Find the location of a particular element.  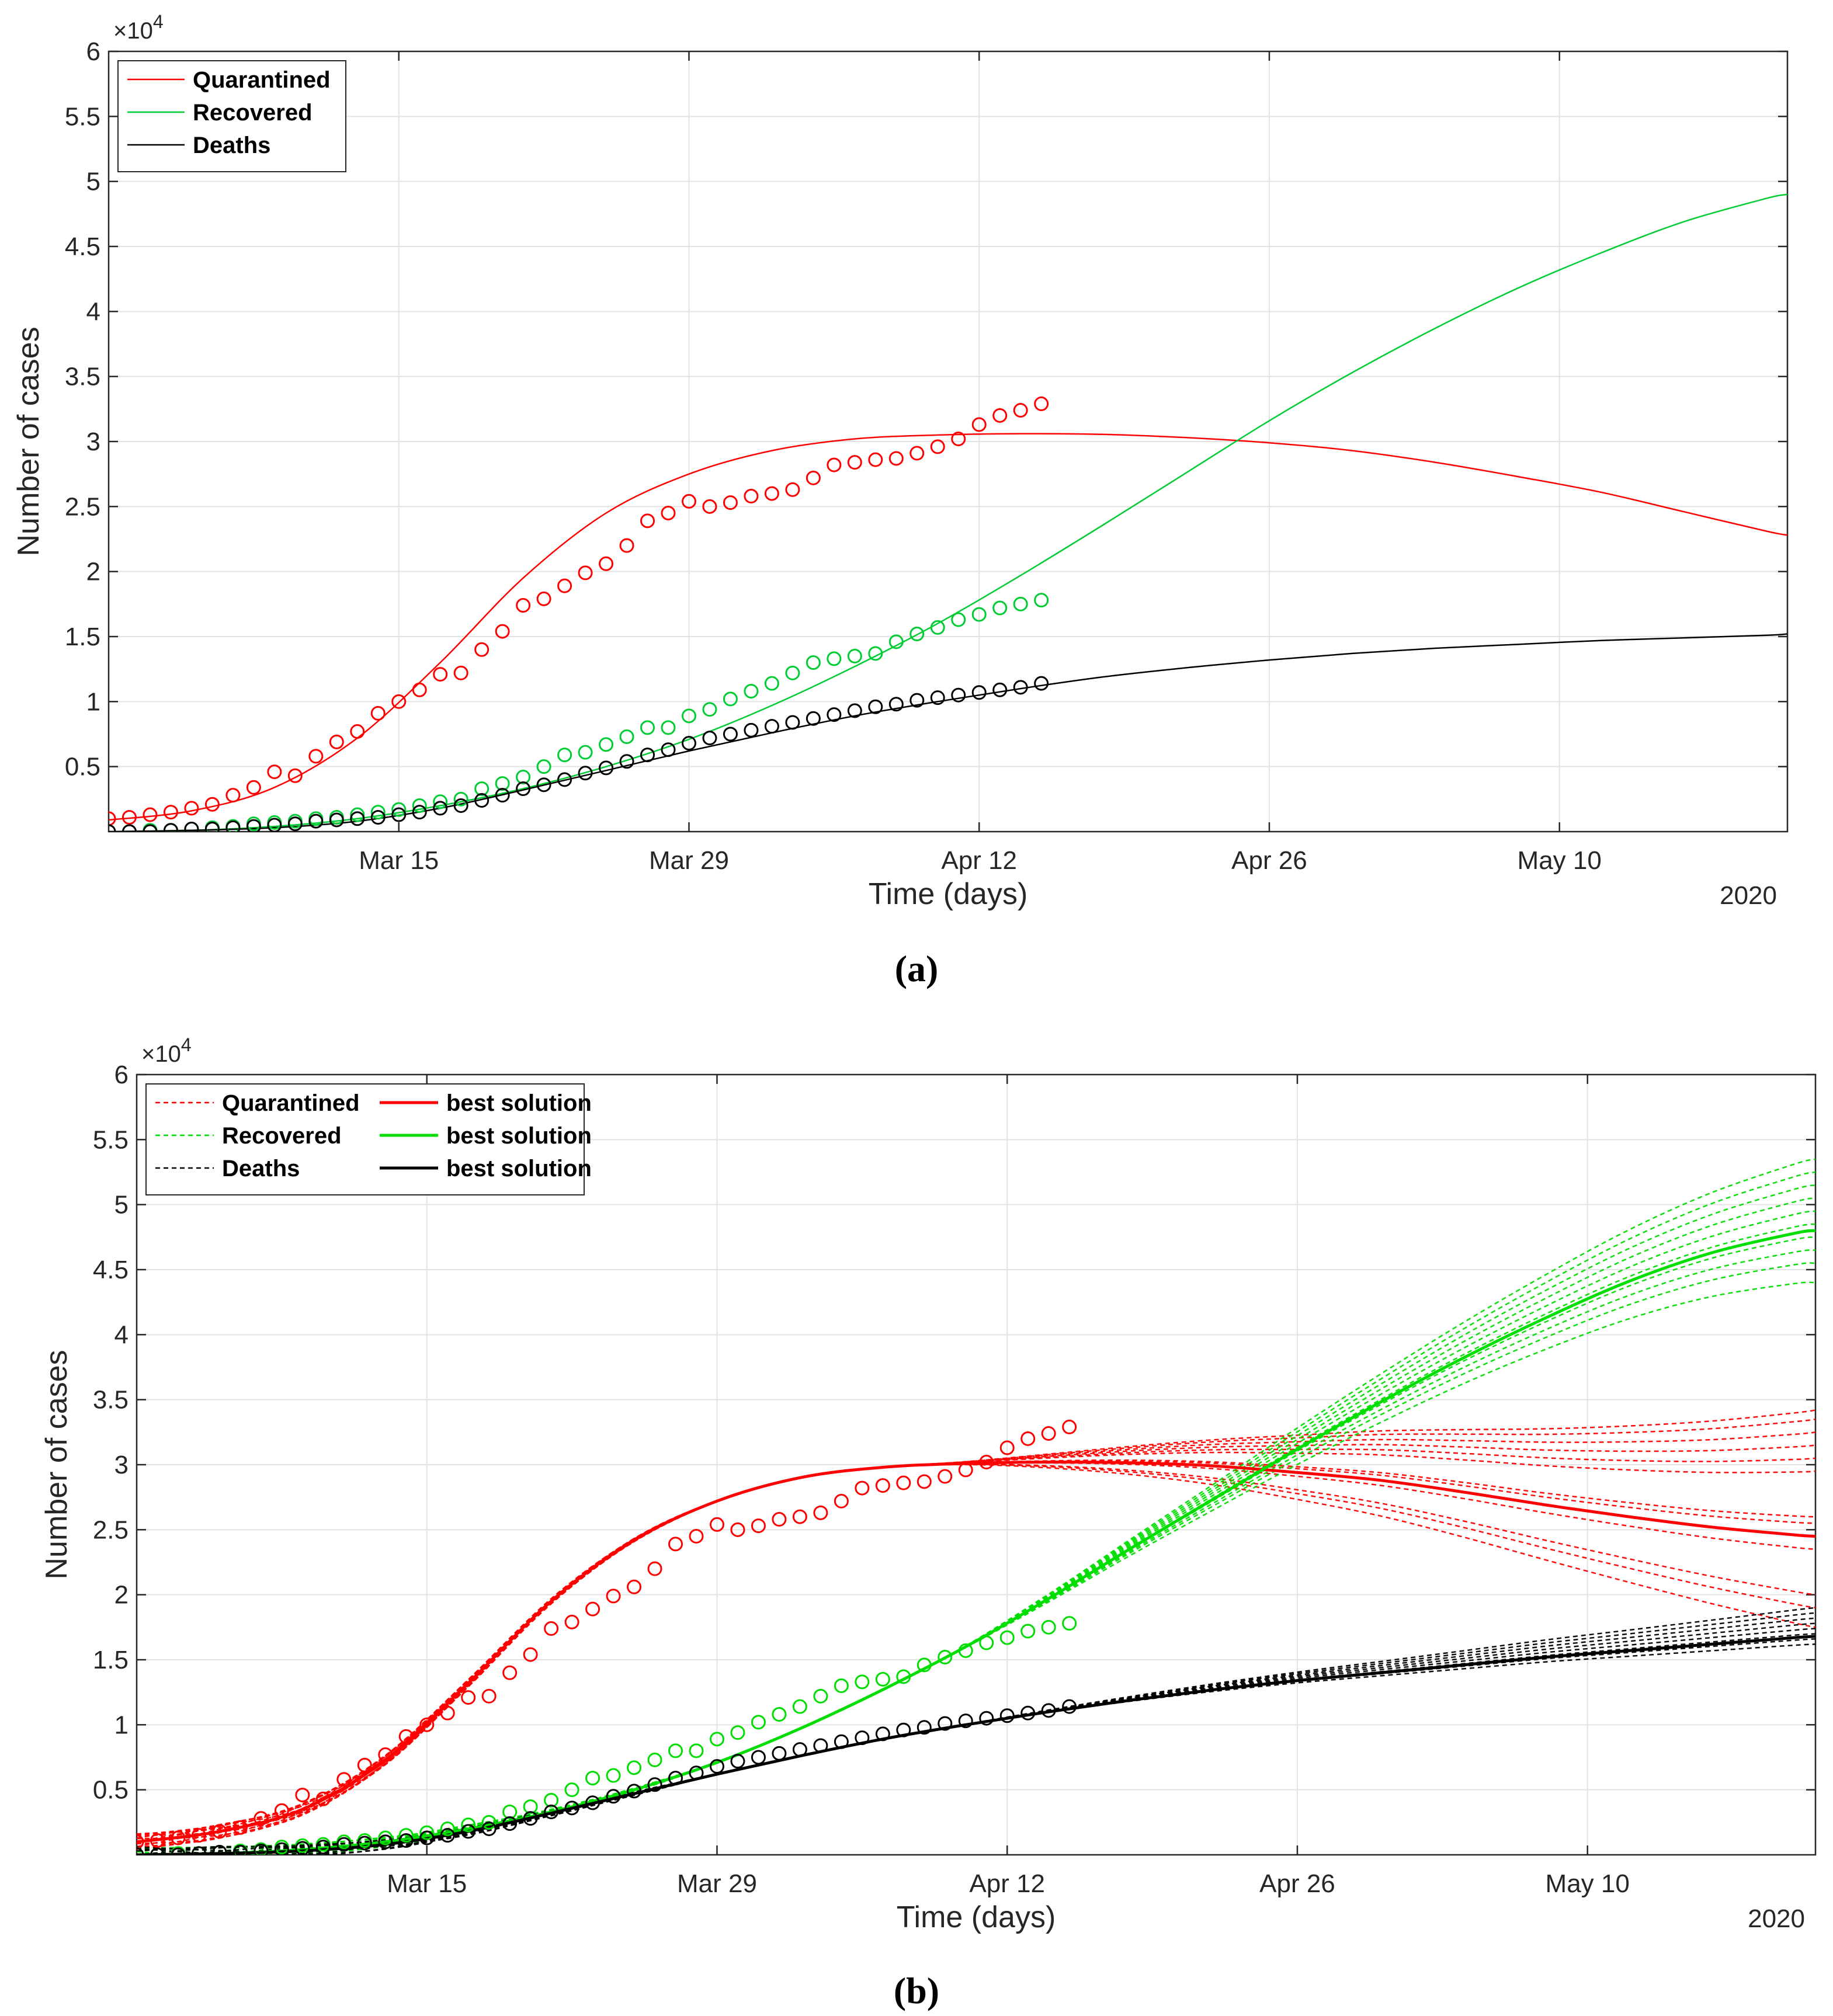

y-tick-label: 2 is located at coordinates (93, 572).